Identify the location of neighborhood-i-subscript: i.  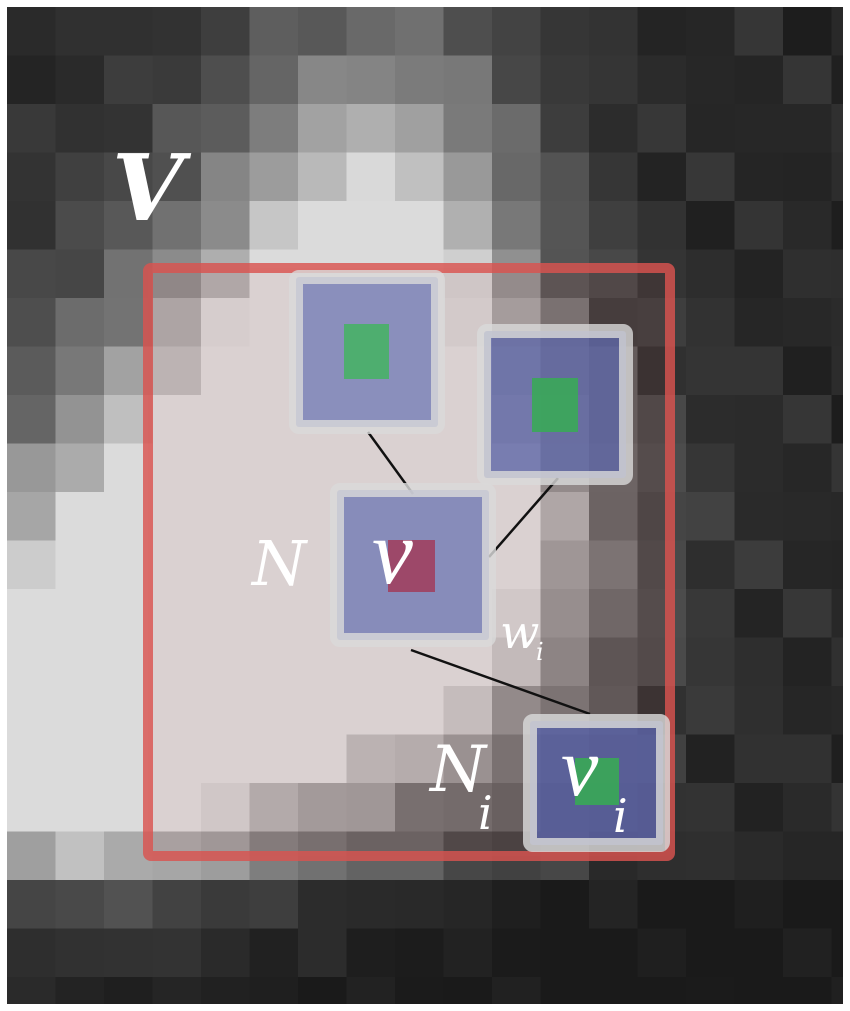
(485, 813).